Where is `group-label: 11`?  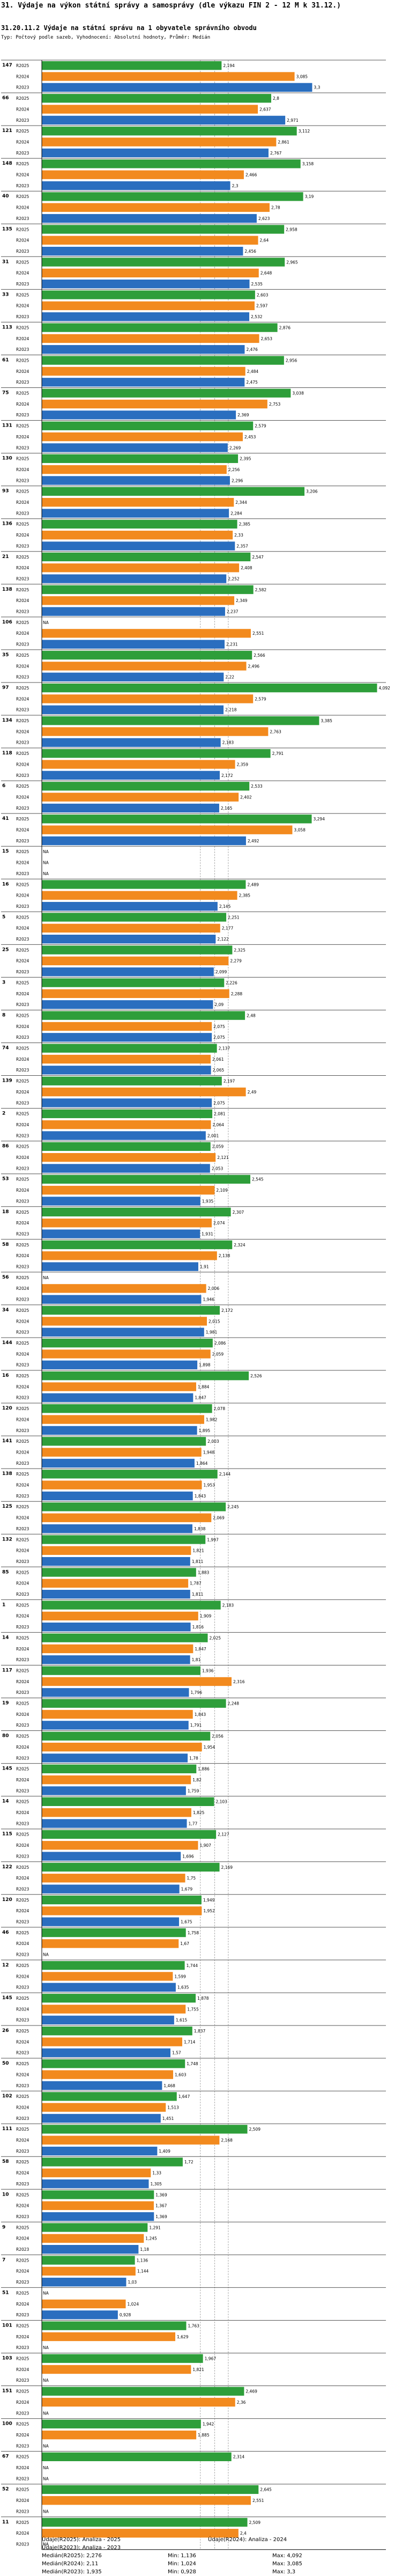
group-label: 11 is located at coordinates (6, 2522).